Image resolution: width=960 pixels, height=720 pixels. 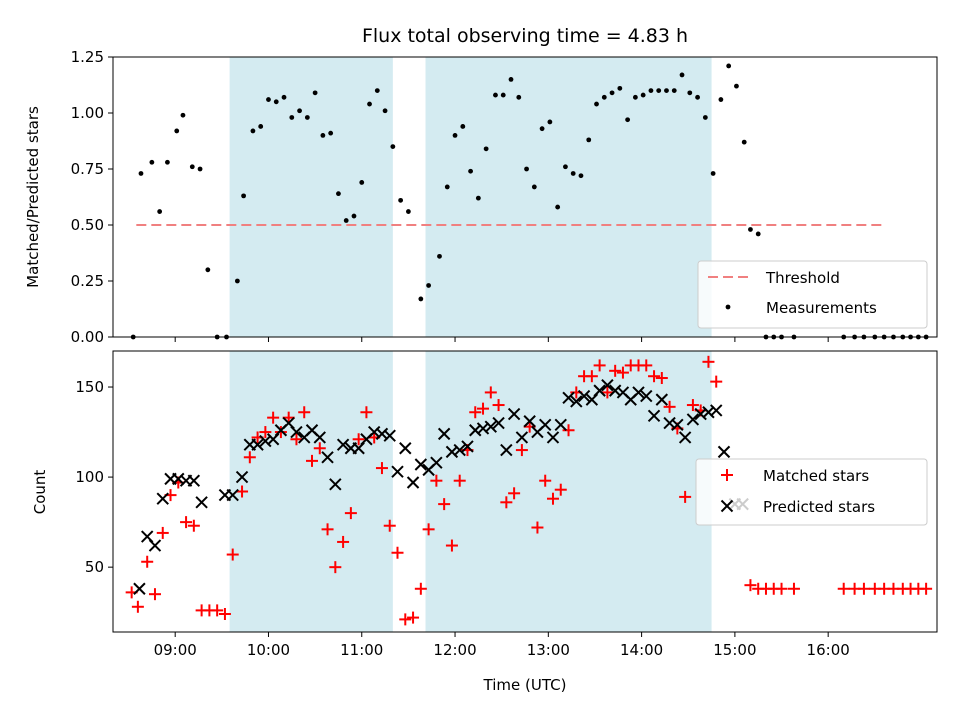 What do you see at coordinates (92, 197) in the screenshot?
I see `ratio-y-axis: 0.00 0.25 0.50 0.75 1.00 1.25` at bounding box center [92, 197].